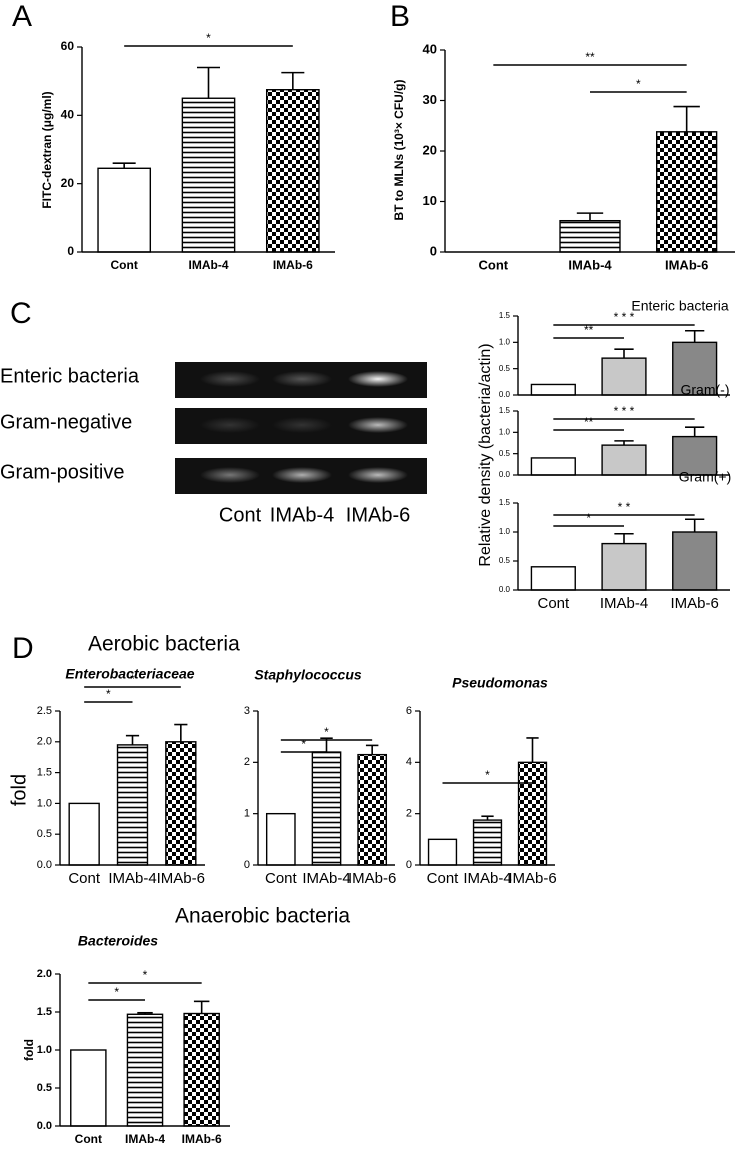 The image size is (750, 1150). Describe the element at coordinates (430, 200) in the screenshot. I see `y-tick-label: 10` at that location.